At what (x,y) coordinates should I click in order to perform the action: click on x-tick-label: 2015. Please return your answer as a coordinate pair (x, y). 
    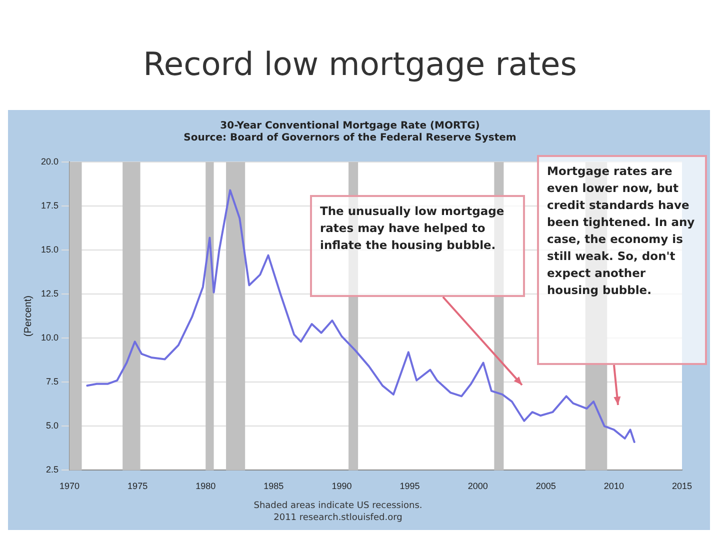
    Looking at the image, I should click on (682, 486).